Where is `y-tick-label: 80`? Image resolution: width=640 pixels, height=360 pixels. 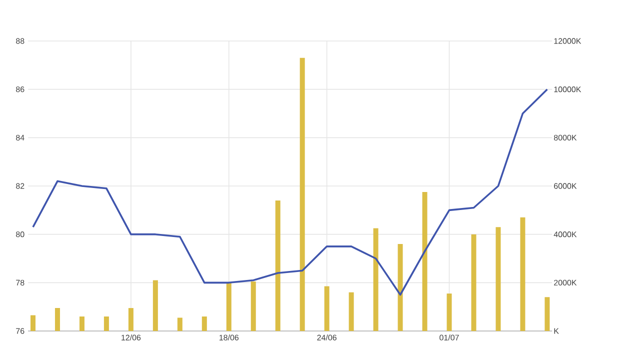 y-tick-label: 80 is located at coordinates (20, 235).